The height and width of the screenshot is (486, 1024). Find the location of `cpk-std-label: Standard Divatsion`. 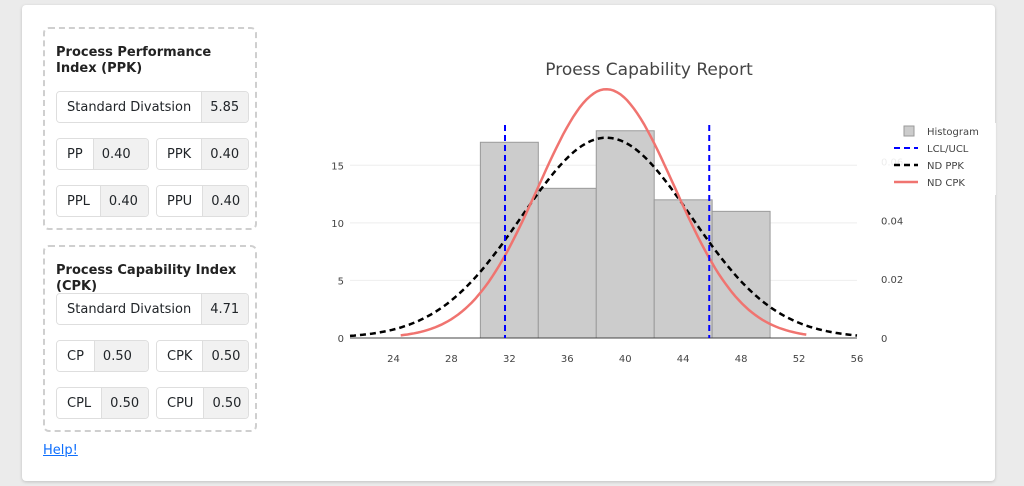

cpk-std-label: Standard Divatsion is located at coordinates (129, 309).